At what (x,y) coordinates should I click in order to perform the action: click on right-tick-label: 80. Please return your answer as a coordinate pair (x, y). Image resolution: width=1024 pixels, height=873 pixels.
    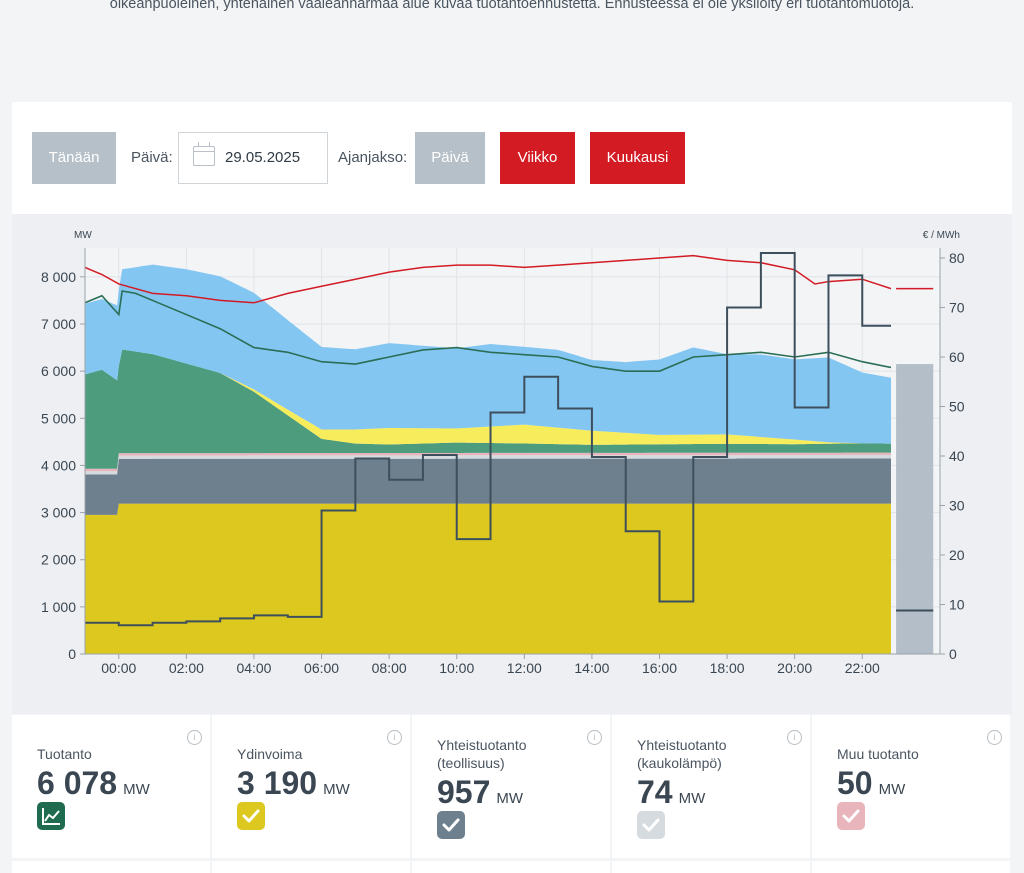
    Looking at the image, I should click on (957, 258).